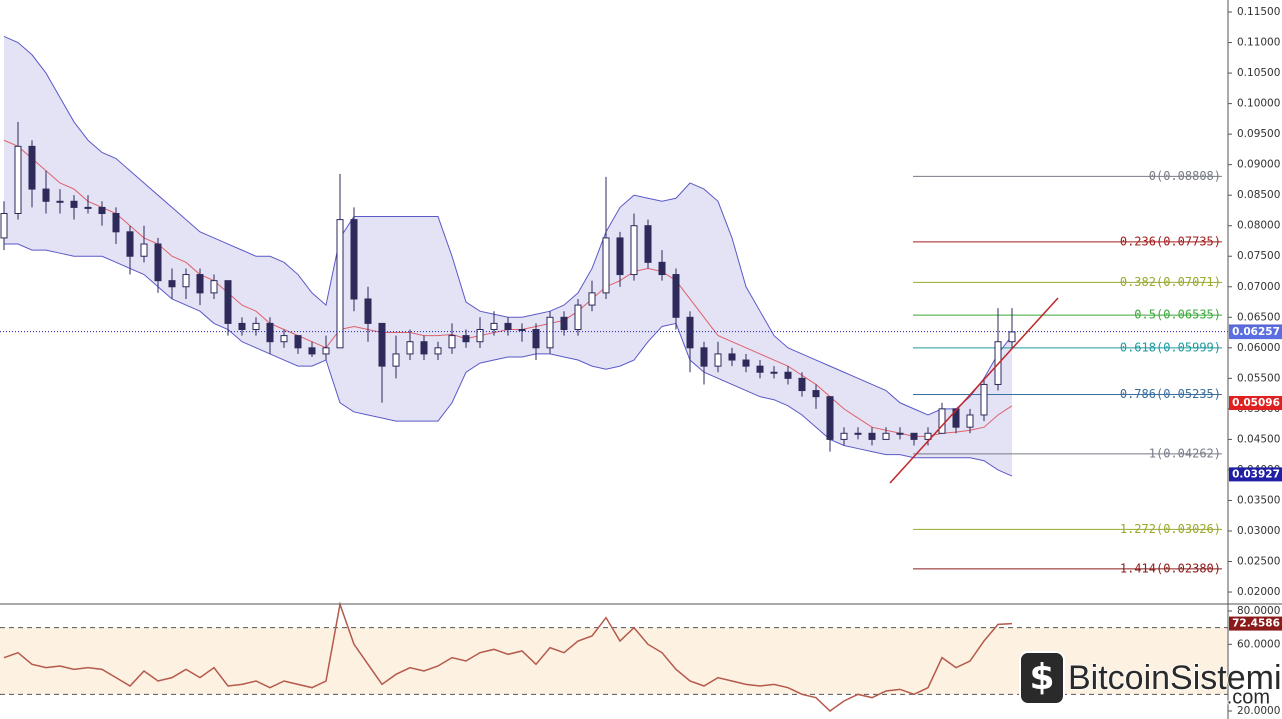 This screenshot has height=719, width=1282. What do you see at coordinates (508, 656) in the screenshot?
I see `rsi-line` at bounding box center [508, 656].